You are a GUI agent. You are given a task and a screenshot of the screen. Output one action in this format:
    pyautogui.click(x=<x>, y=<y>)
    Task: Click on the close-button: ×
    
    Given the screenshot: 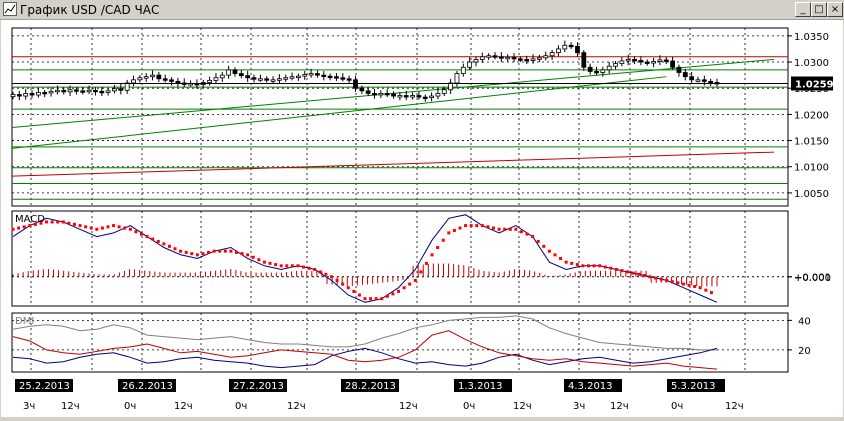 What is the action you would take?
    pyautogui.click(x=835, y=9)
    